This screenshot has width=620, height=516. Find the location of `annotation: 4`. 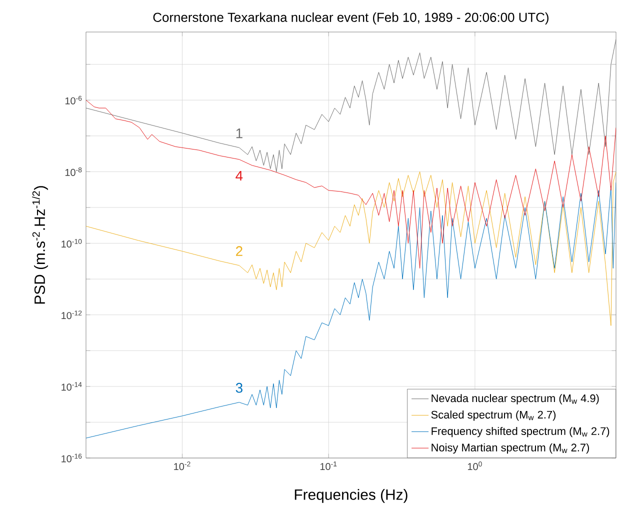

annotation: 4 is located at coordinates (239, 175).